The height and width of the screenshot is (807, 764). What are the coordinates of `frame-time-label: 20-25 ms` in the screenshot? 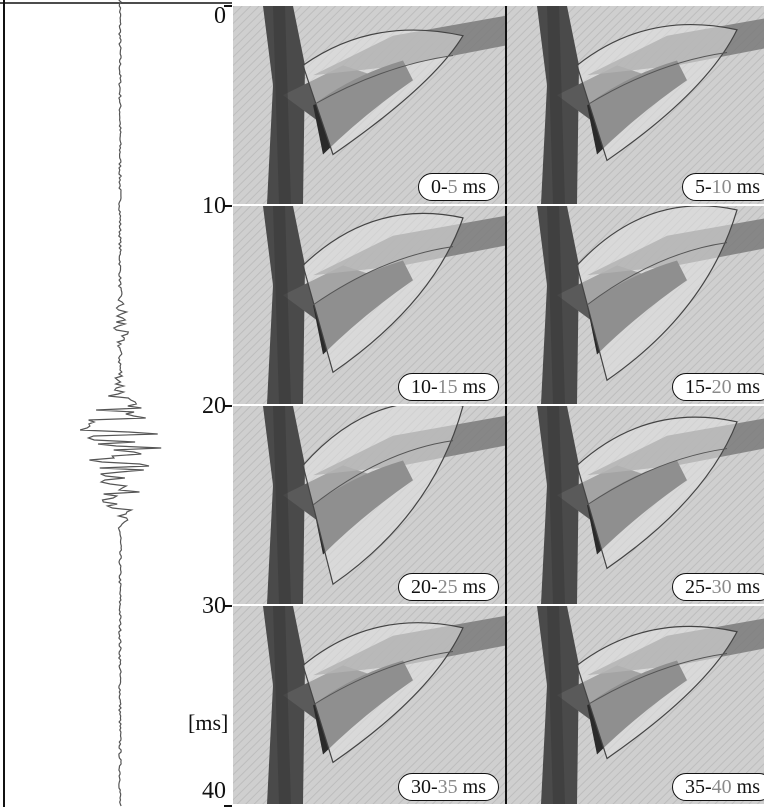 It's located at (448, 587).